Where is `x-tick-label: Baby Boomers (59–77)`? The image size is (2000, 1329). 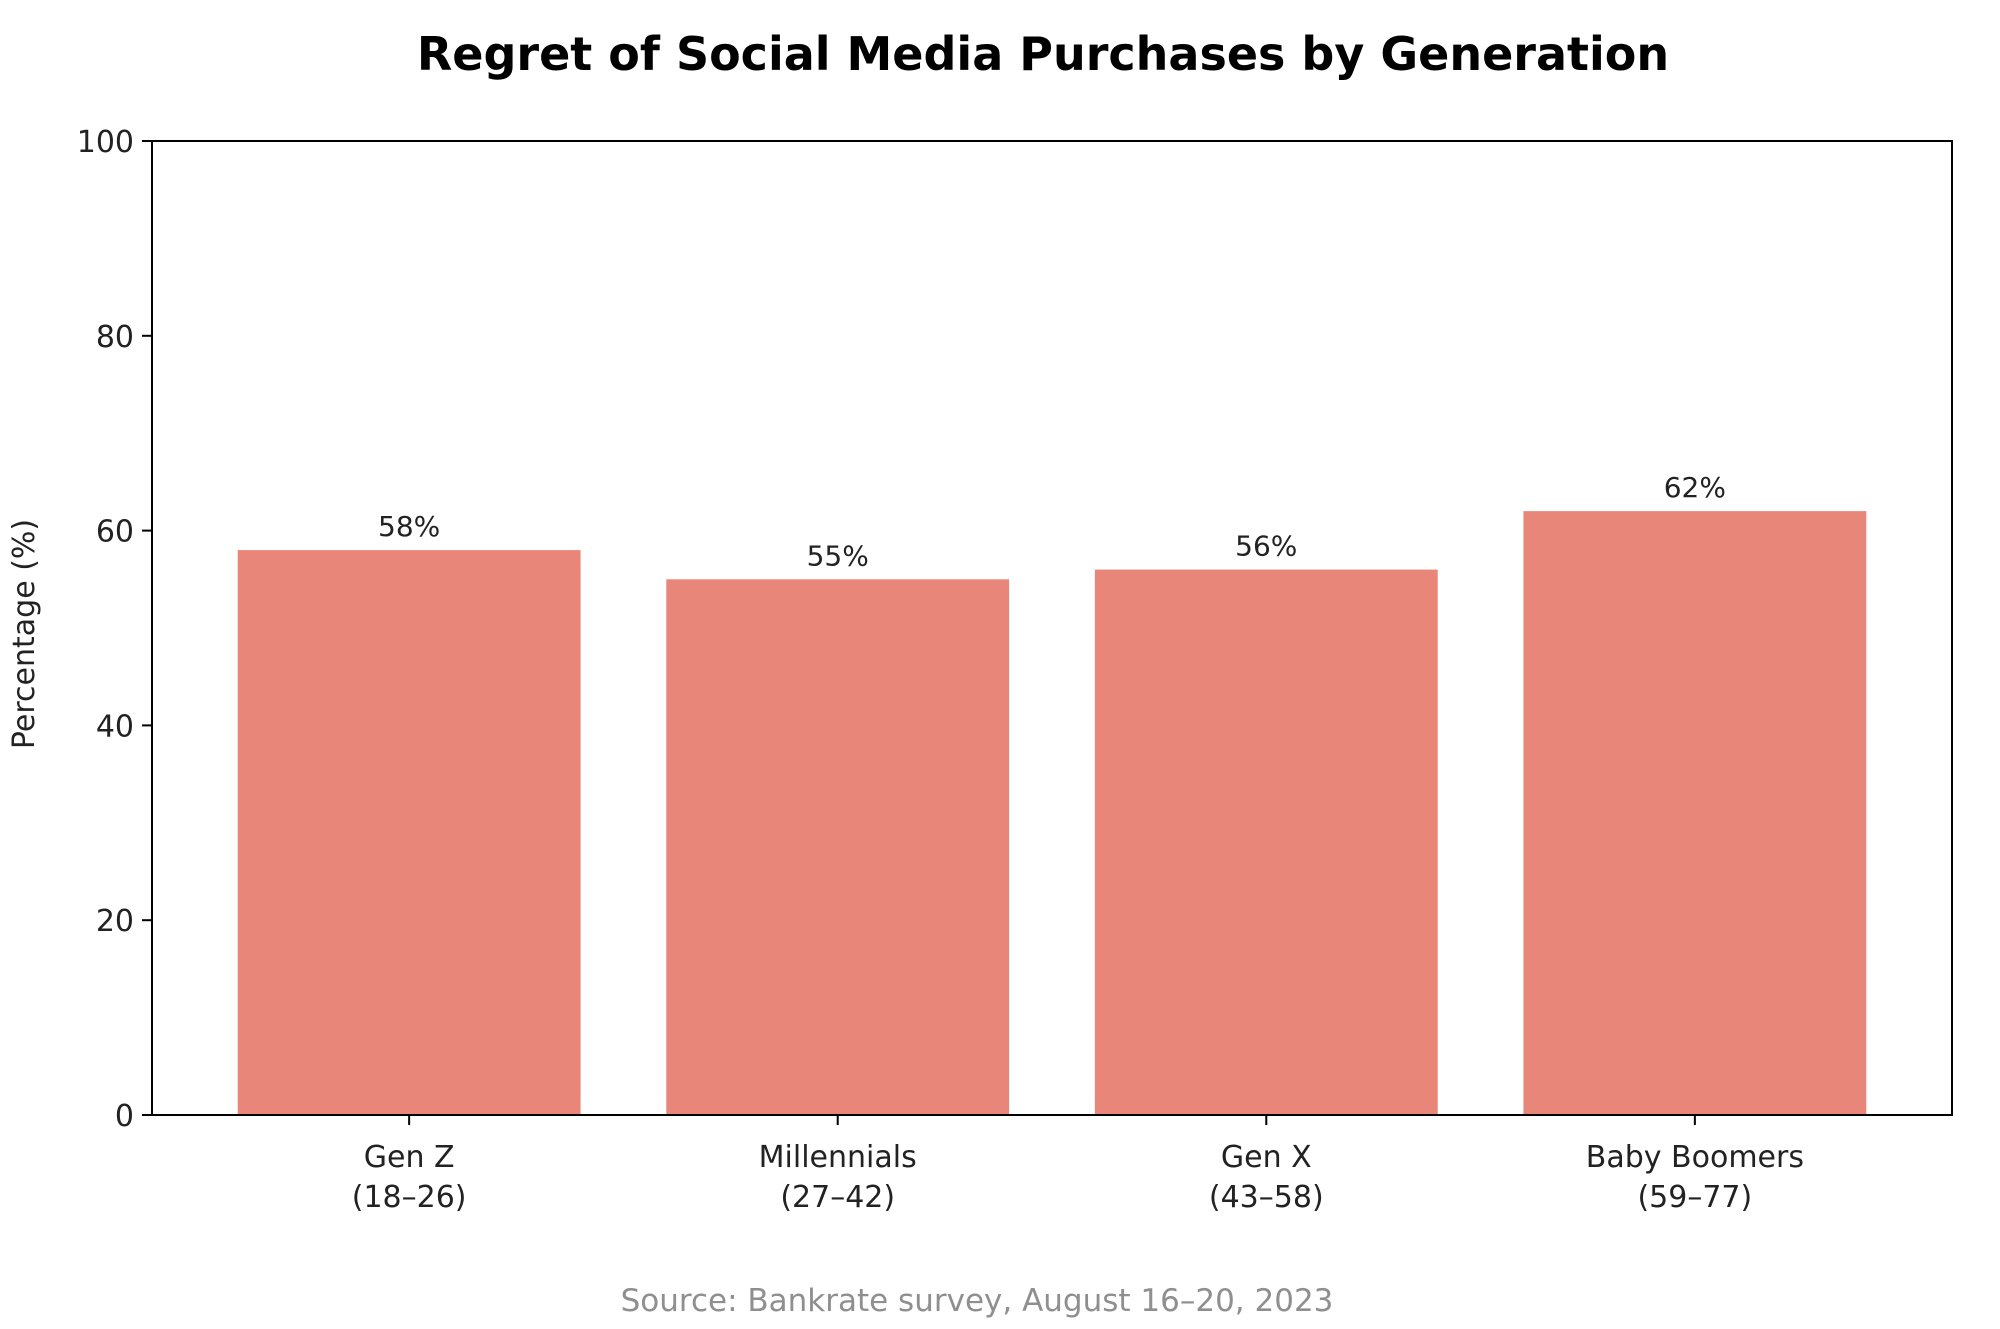
x-tick-label: Baby Boomers (59–77) is located at coordinates (1695, 1177).